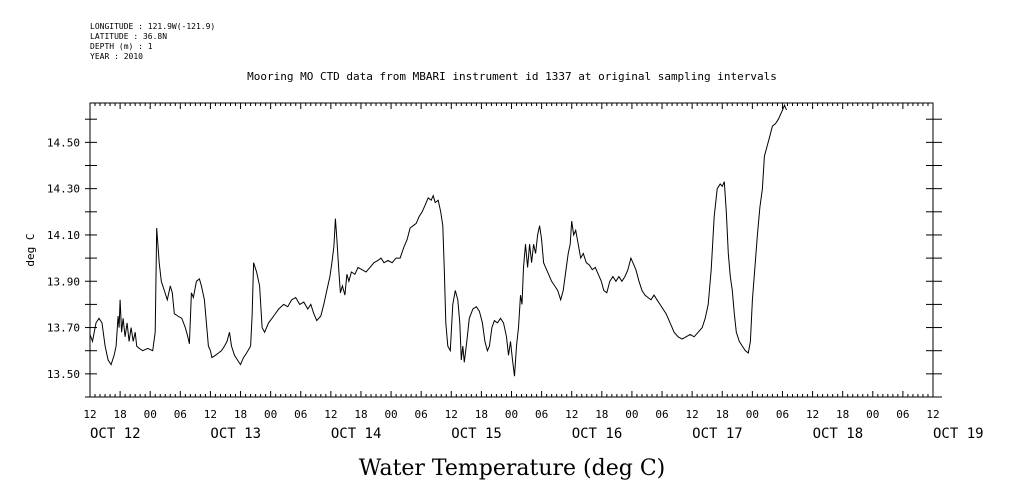 This screenshot has height=504, width=1009. I want to click on latitude-label: LATITUDE : 36.8N, so click(129, 36).